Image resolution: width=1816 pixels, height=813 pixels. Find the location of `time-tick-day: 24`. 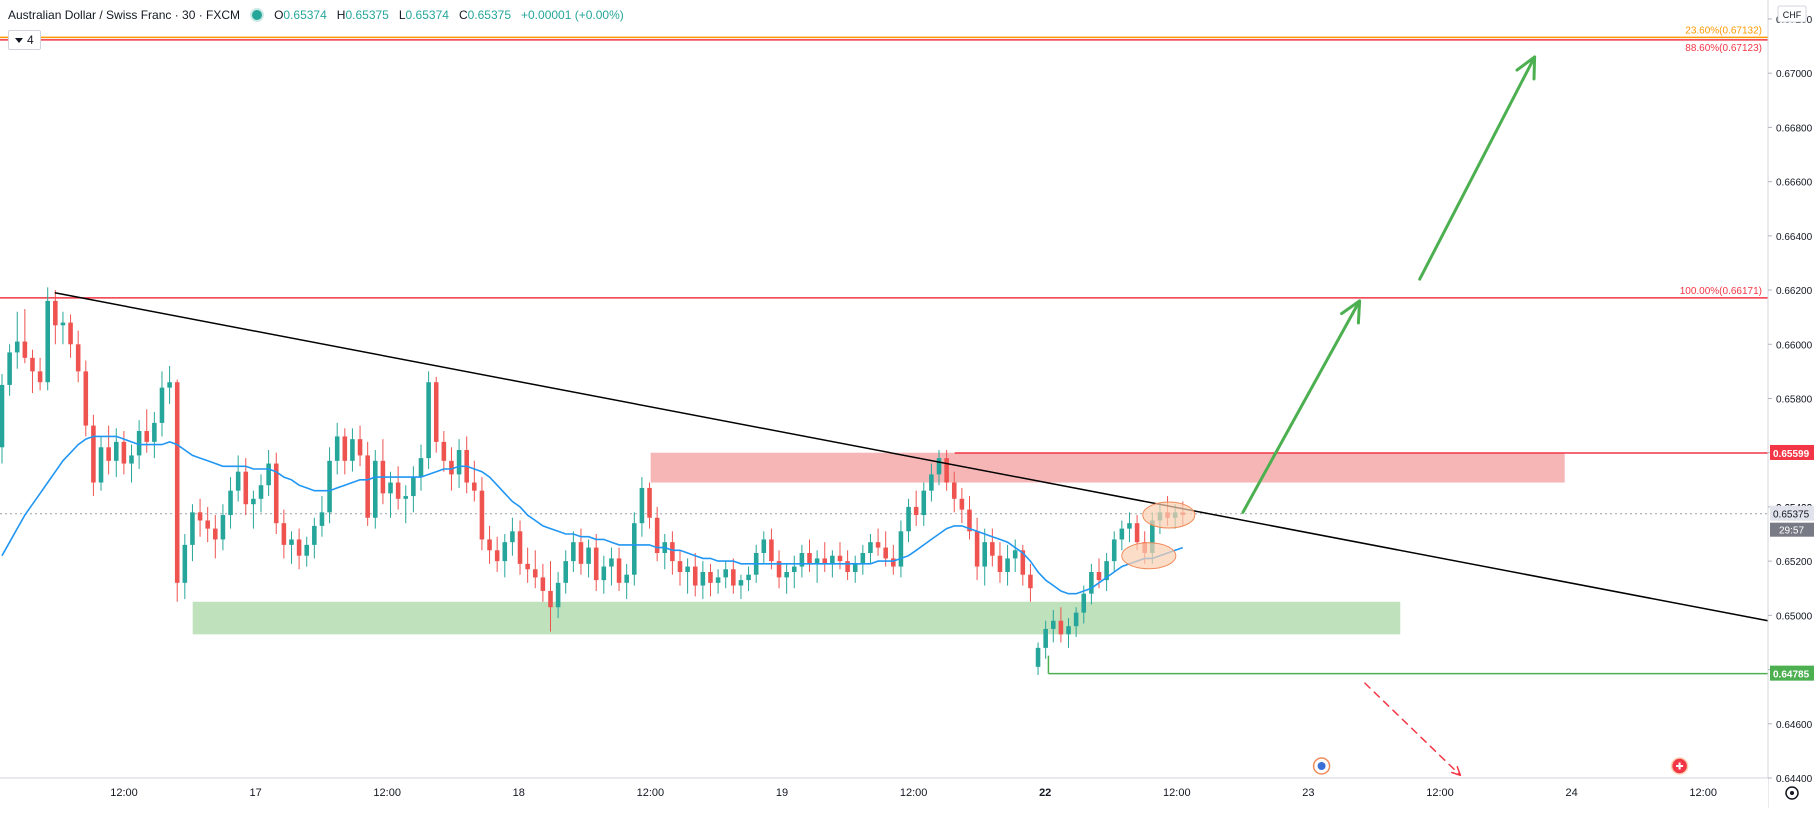

time-tick-day: 24 is located at coordinates (1571, 793).